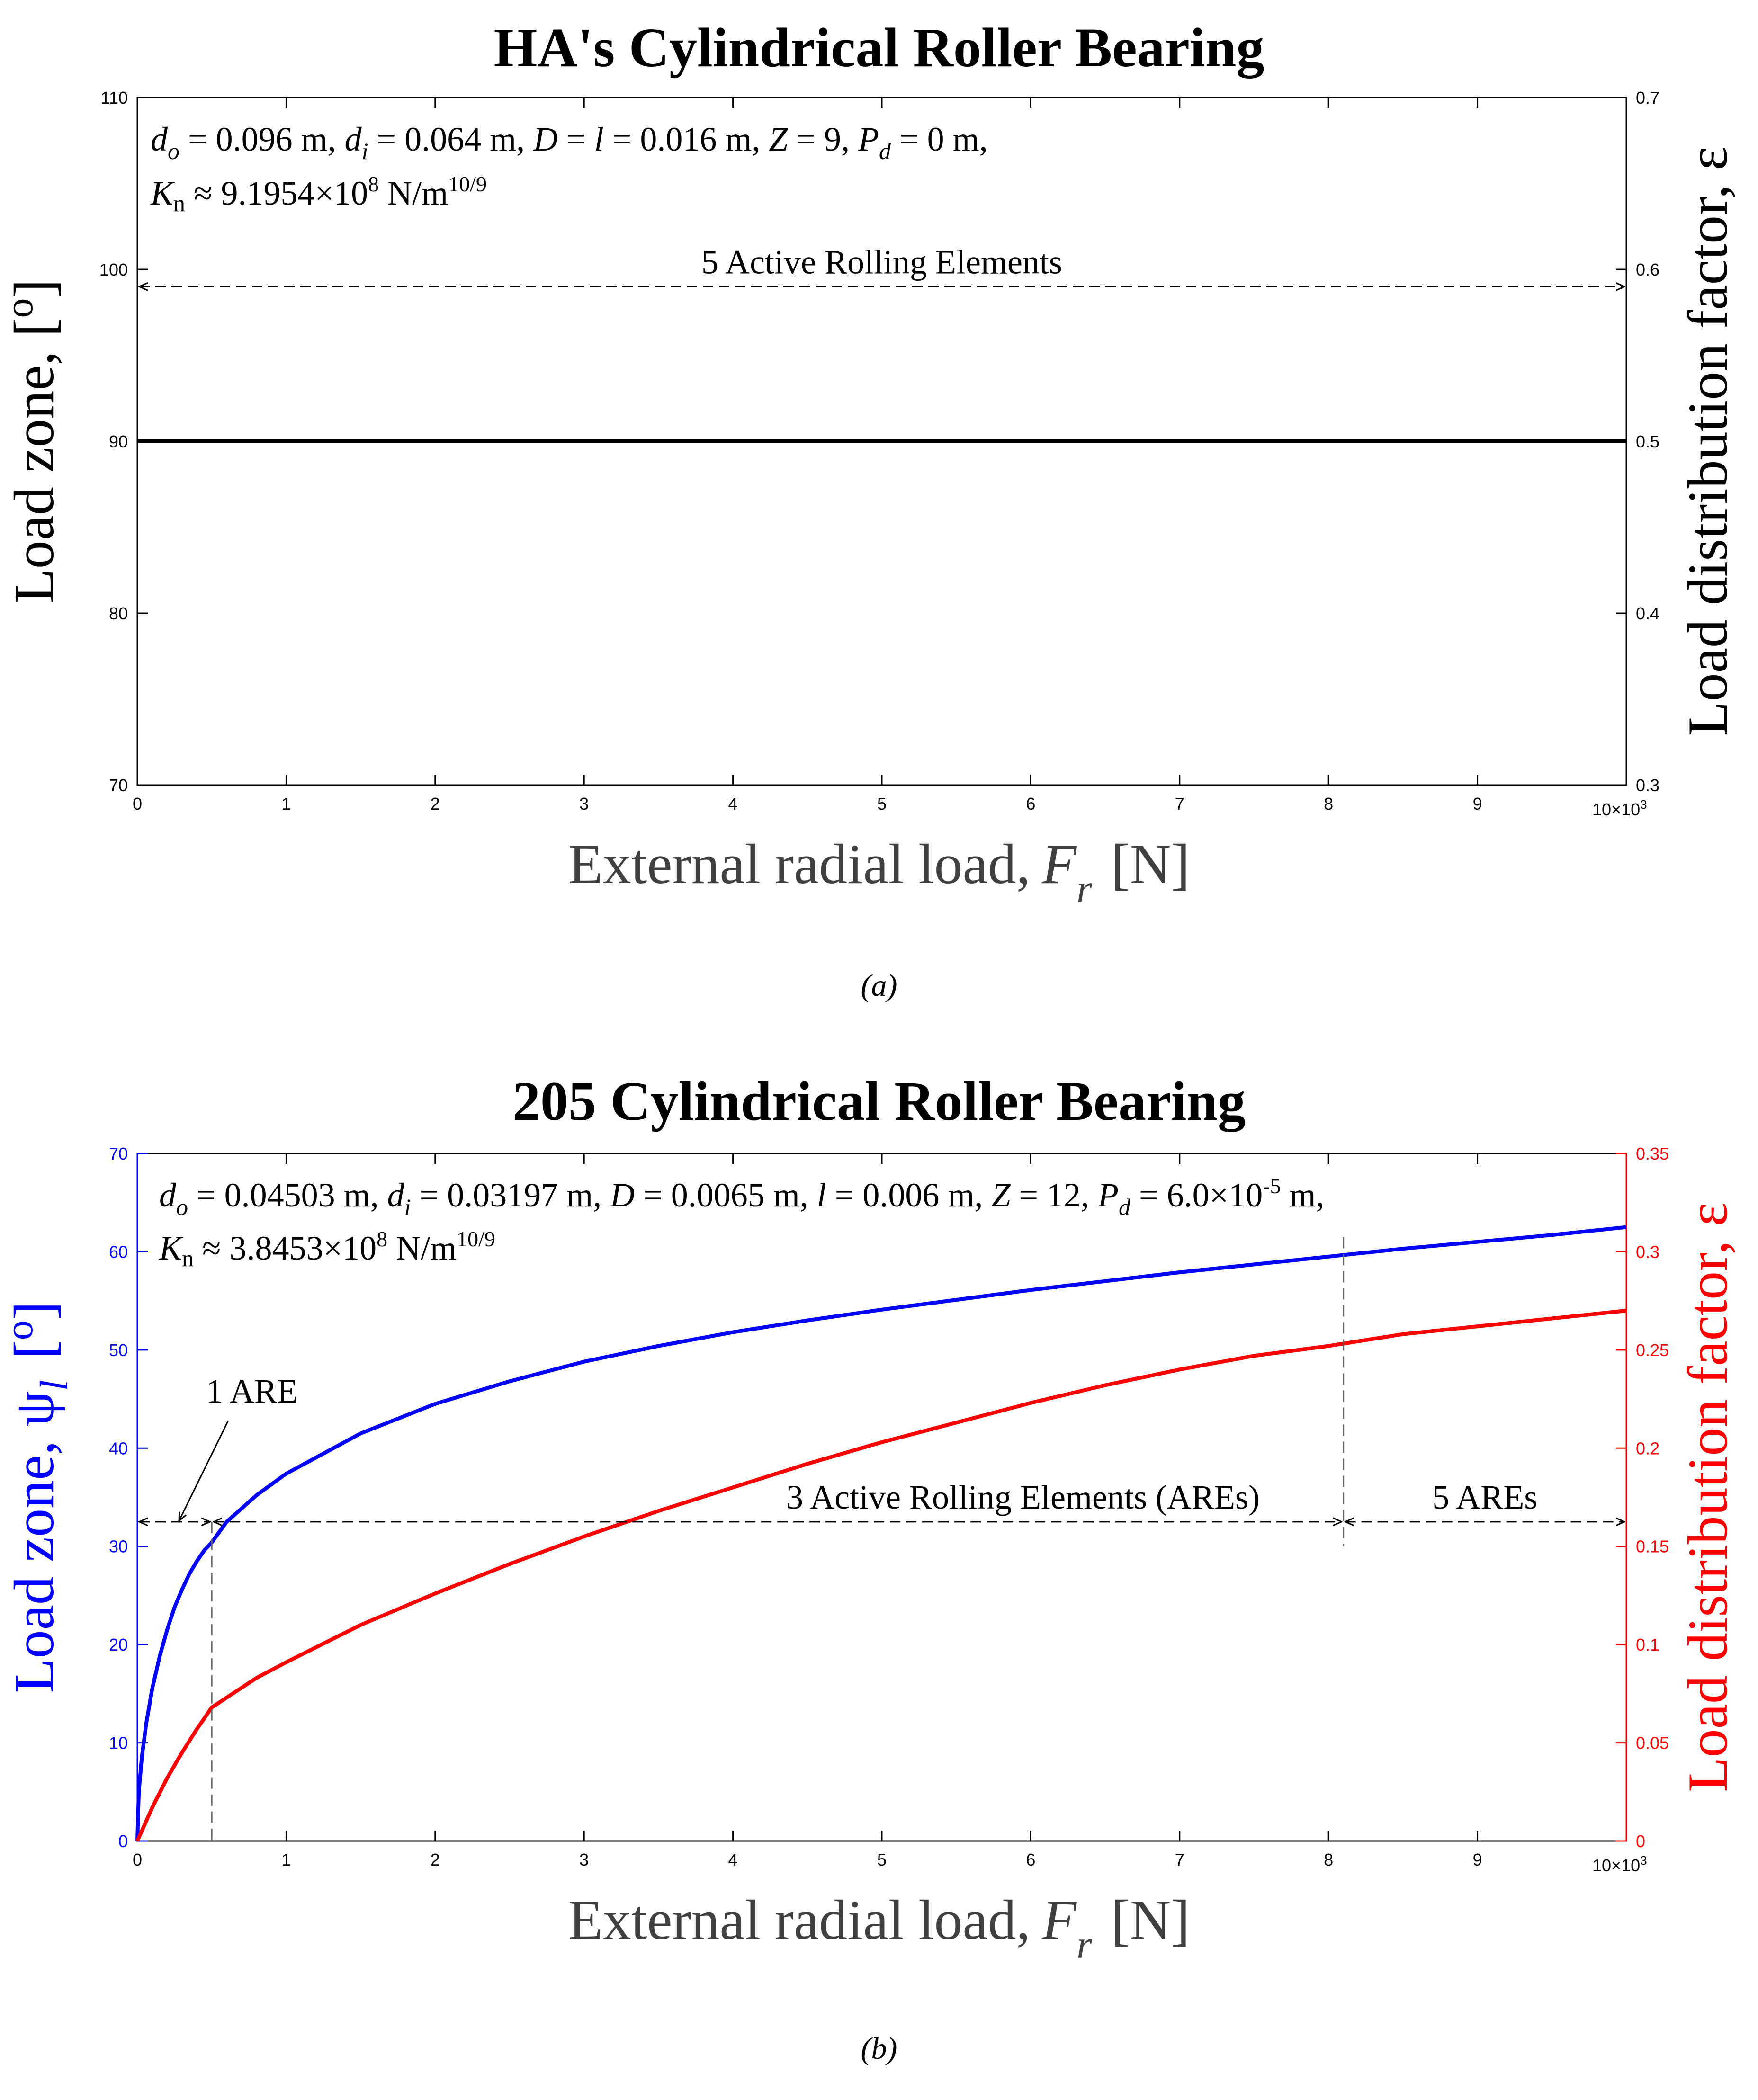 This screenshot has height=2100, width=1758. What do you see at coordinates (1648, 269) in the screenshot?
I see `y-right-tick-label: 0.6` at bounding box center [1648, 269].